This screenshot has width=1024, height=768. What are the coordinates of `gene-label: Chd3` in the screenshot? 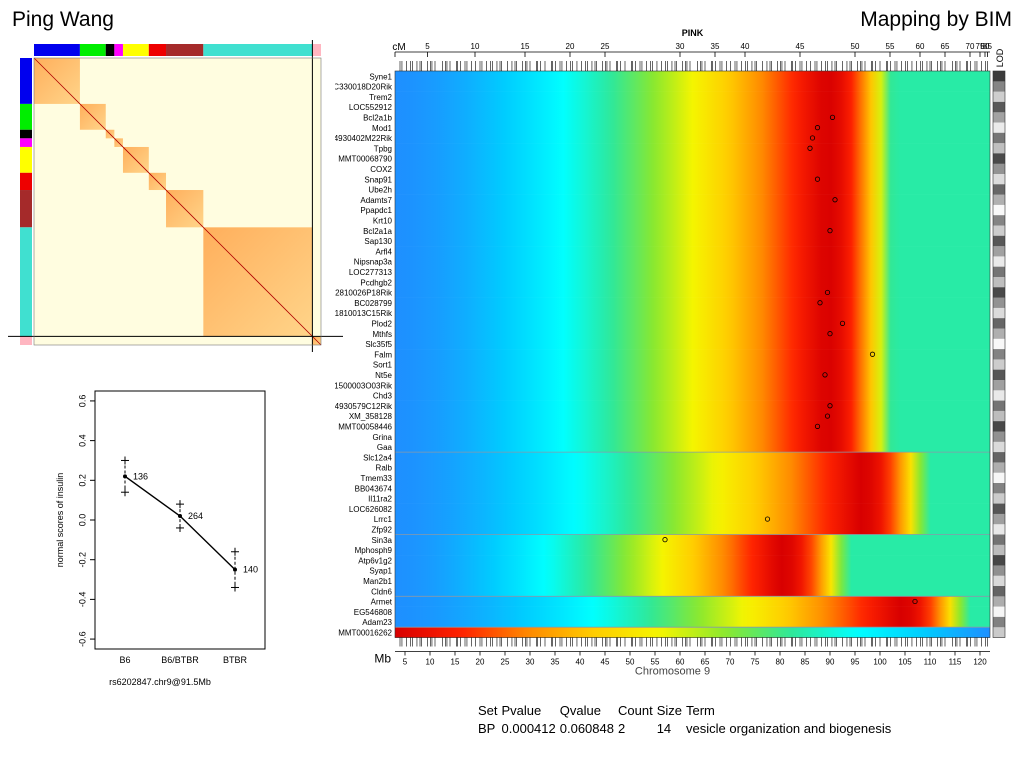 It's located at (383, 396).